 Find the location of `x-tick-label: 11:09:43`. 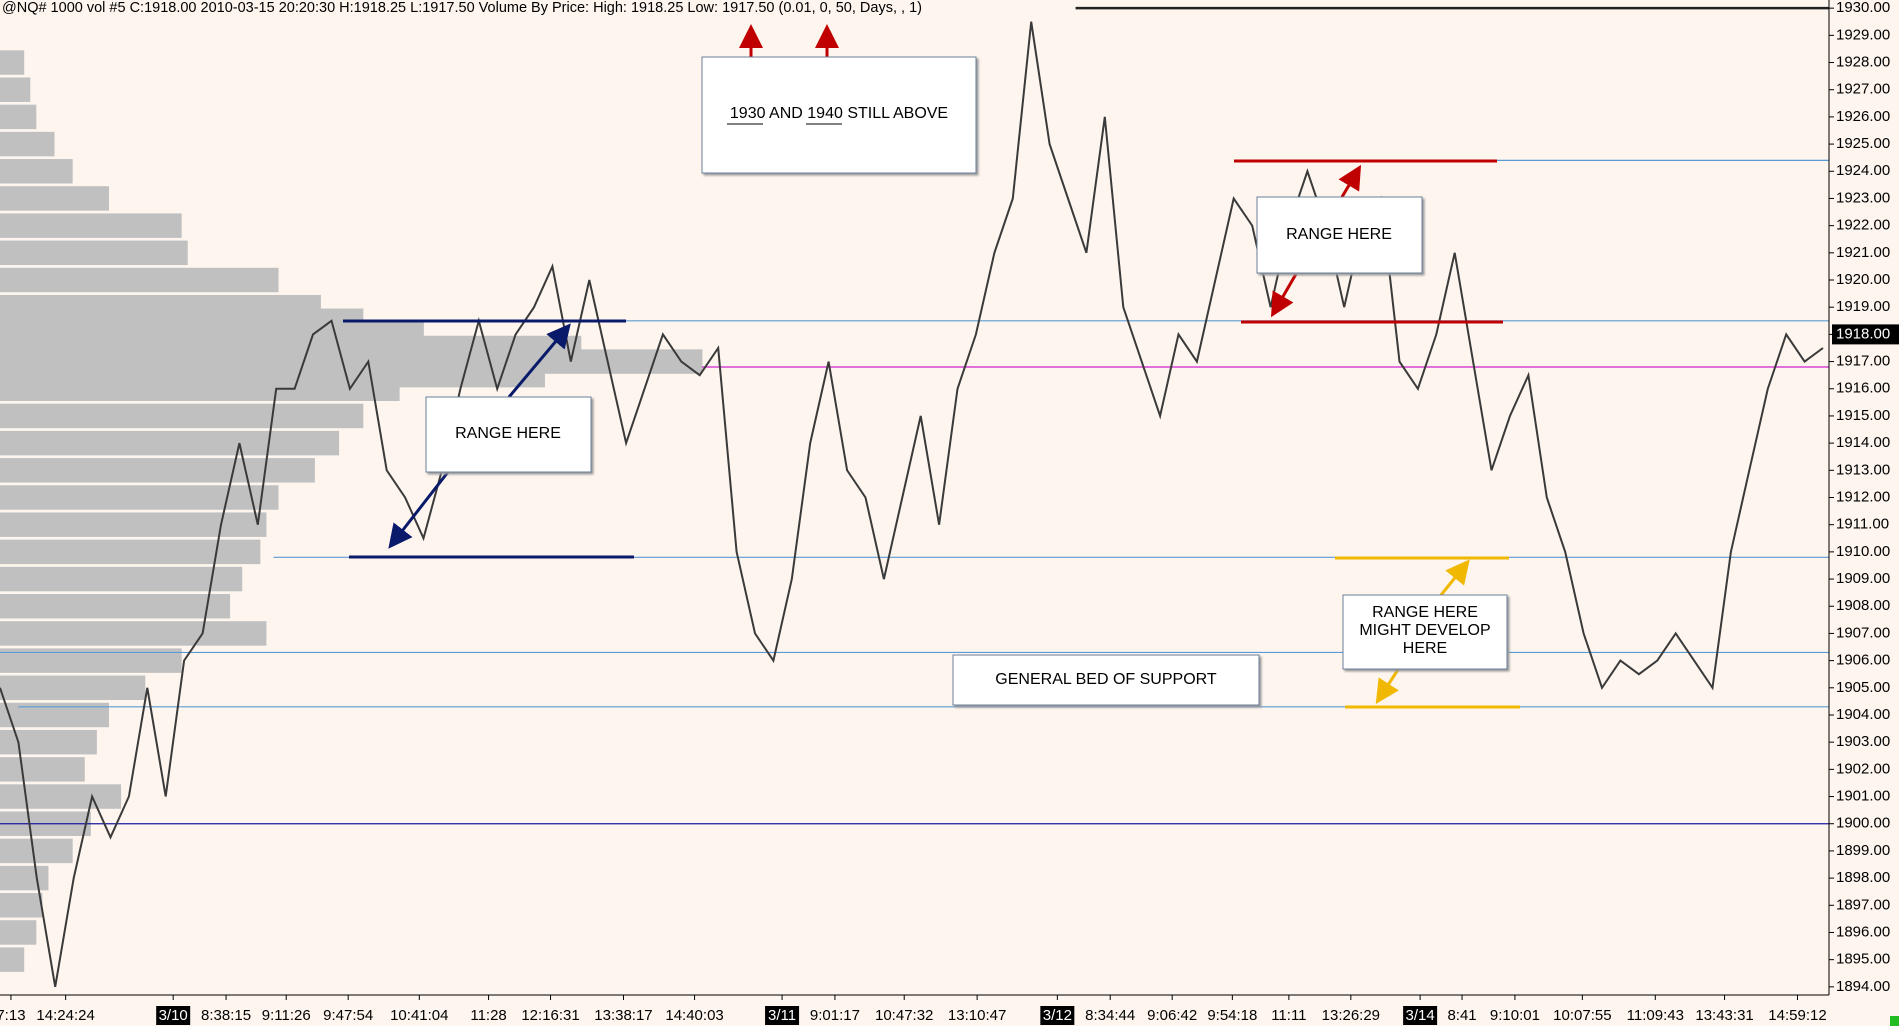

x-tick-label: 11:09:43 is located at coordinates (1655, 1015).